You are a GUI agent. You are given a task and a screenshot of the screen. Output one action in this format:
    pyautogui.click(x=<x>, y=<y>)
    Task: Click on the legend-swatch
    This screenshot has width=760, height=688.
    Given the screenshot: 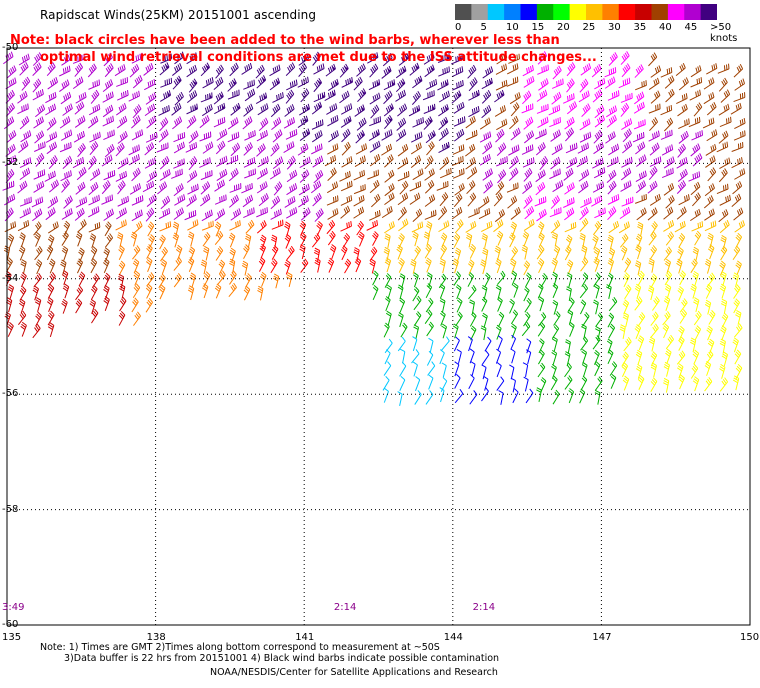 What is the action you would take?
    pyautogui.click(x=693, y=12)
    